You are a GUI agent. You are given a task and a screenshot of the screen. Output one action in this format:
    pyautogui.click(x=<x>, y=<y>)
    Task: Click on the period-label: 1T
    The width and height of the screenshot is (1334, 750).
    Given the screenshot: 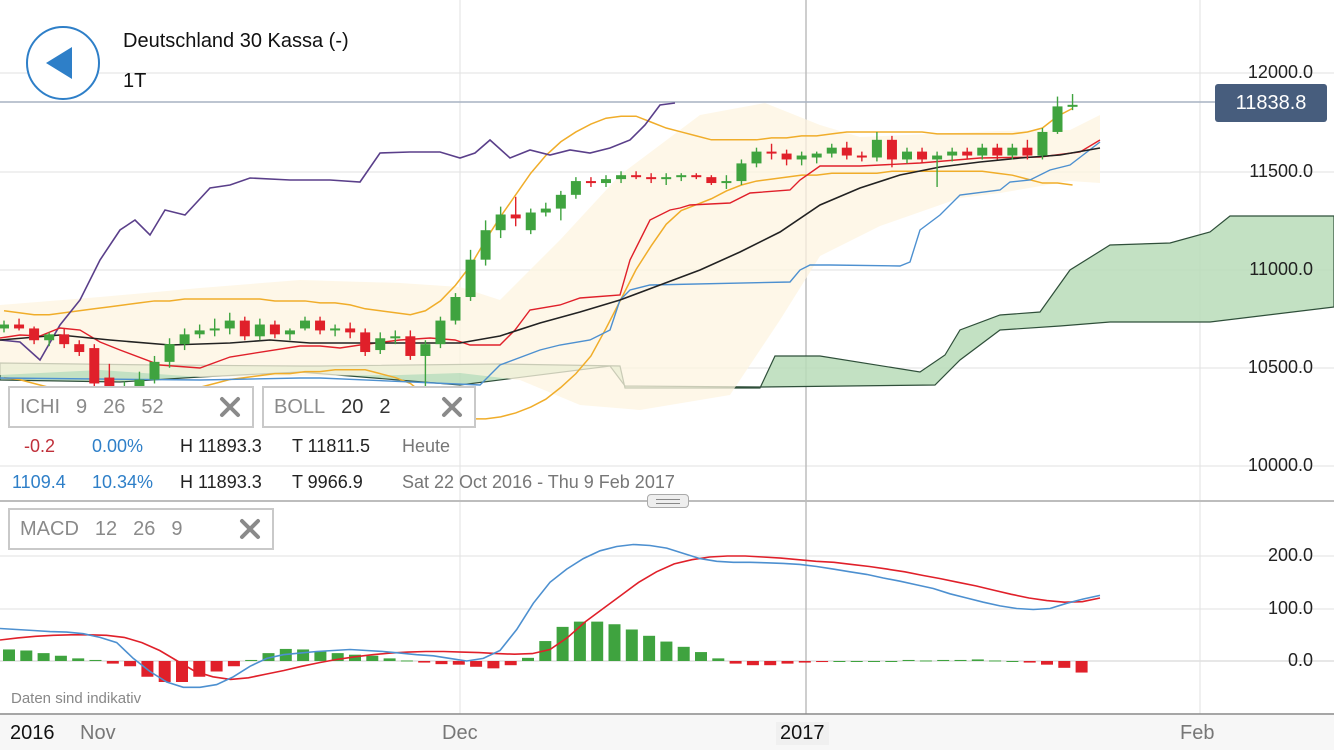 What is the action you would take?
    pyautogui.click(x=135, y=81)
    